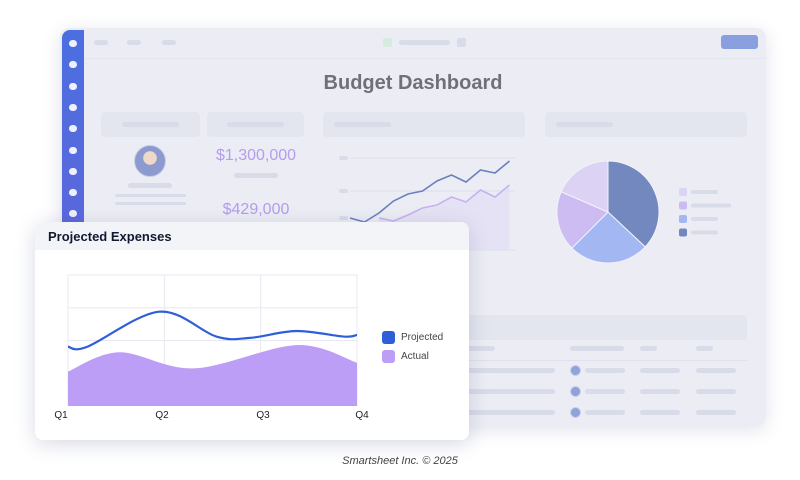  Describe the element at coordinates (413, 83) in the screenshot. I see `page-title: Budget Dashboard` at that location.